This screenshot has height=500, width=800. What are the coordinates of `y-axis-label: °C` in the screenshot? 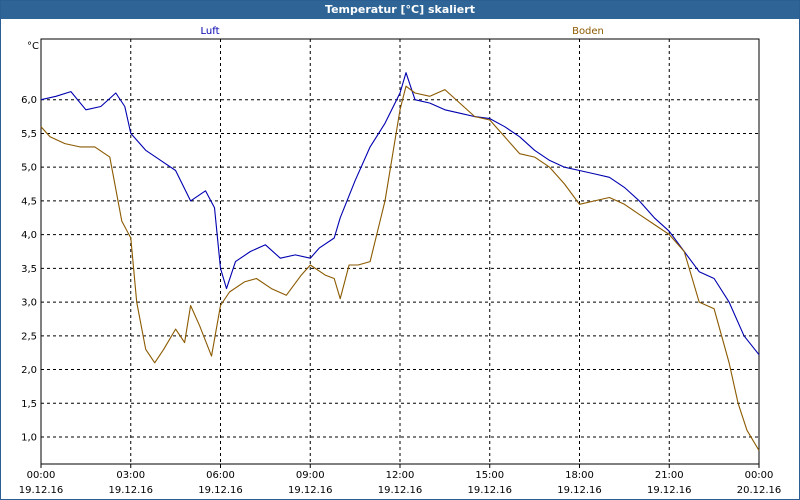 It's located at (33, 46).